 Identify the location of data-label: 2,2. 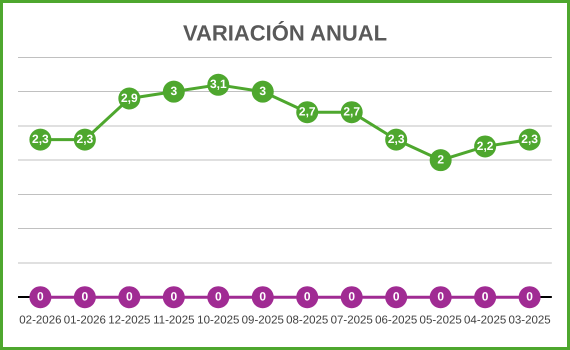
(485, 145).